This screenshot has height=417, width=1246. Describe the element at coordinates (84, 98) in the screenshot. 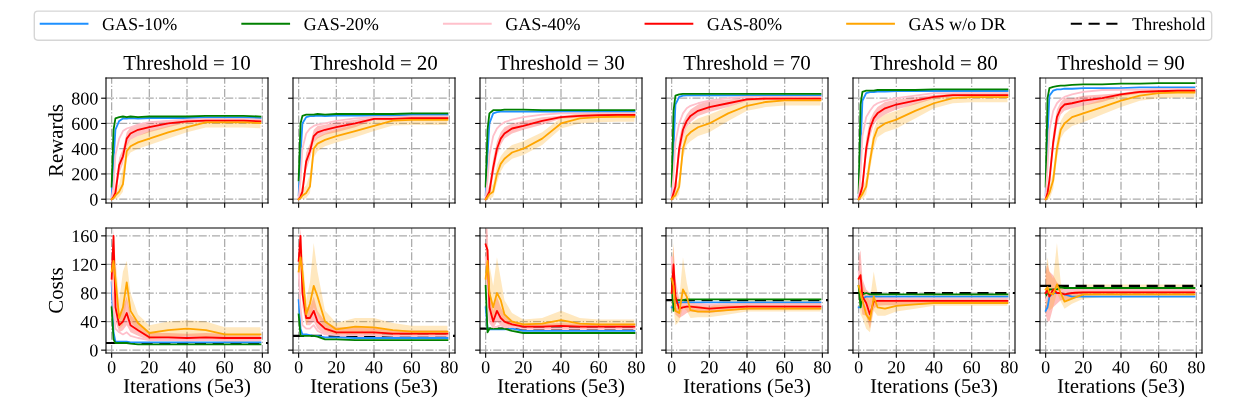

I see `y-tick-label: 800` at that location.